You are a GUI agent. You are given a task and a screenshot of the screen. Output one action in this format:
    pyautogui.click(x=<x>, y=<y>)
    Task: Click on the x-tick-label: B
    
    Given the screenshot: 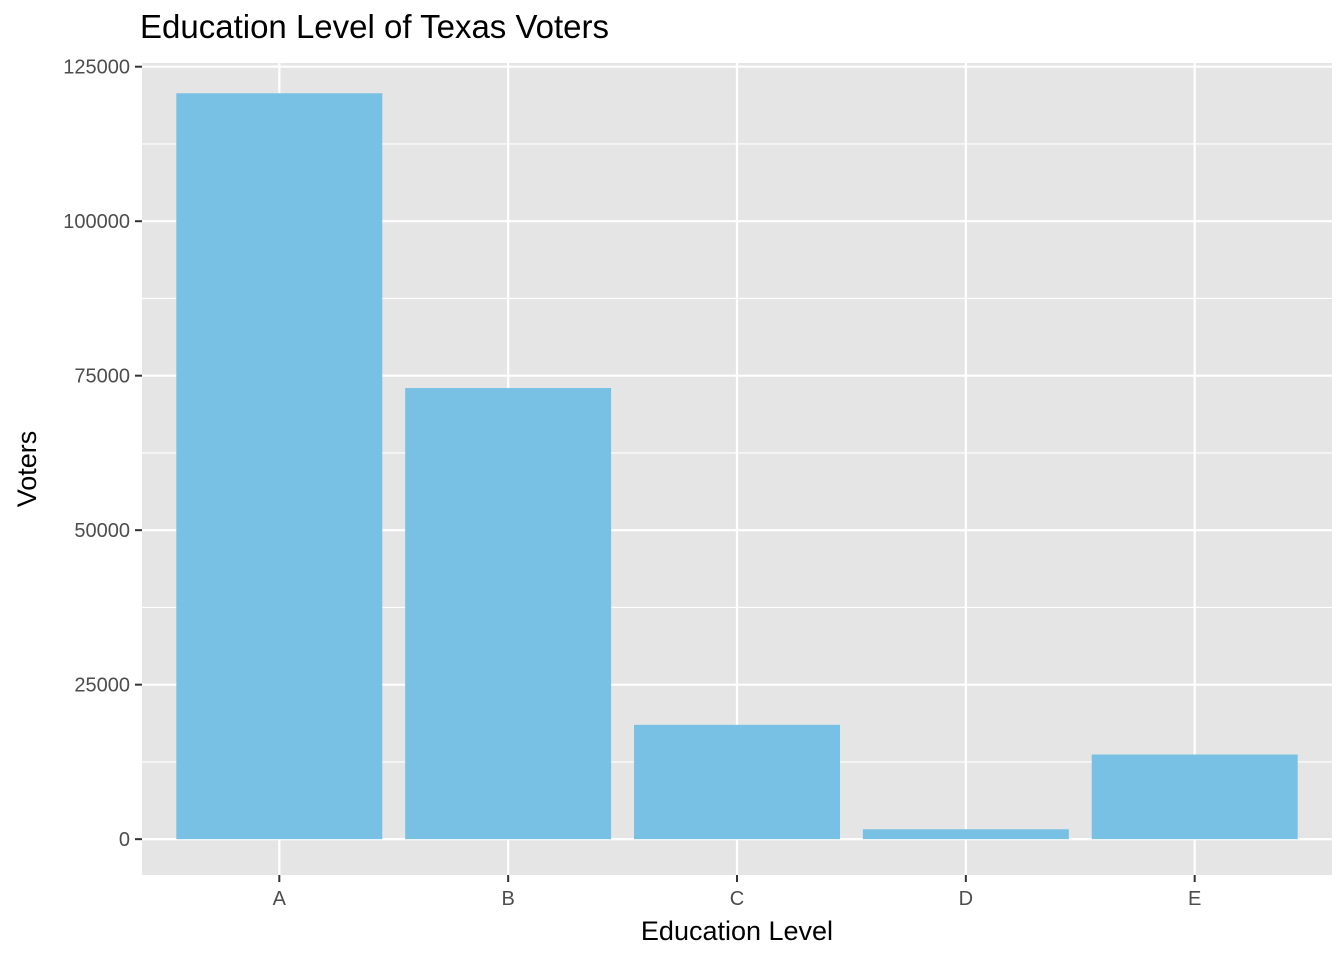 What is the action you would take?
    pyautogui.click(x=507, y=899)
    